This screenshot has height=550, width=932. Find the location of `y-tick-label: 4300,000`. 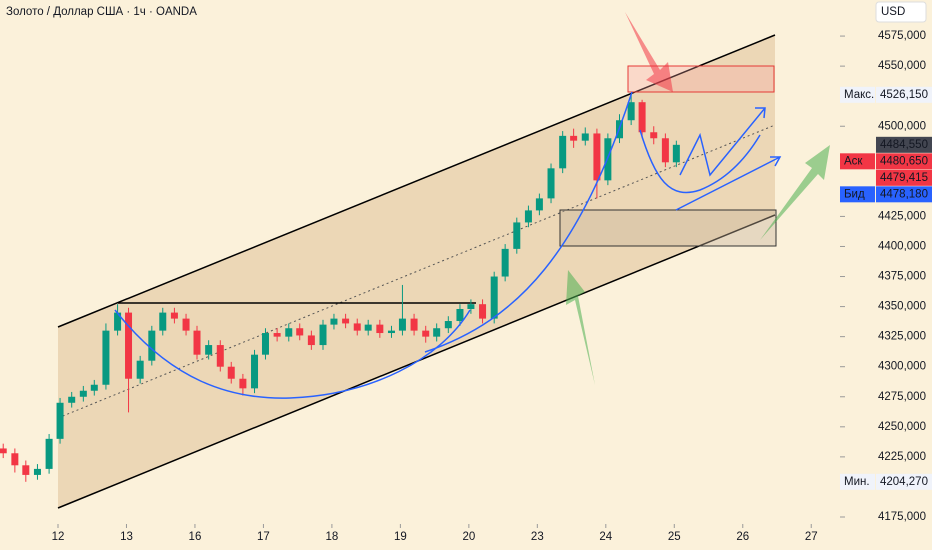

y-tick-label: 4300,000 is located at coordinates (902, 367).